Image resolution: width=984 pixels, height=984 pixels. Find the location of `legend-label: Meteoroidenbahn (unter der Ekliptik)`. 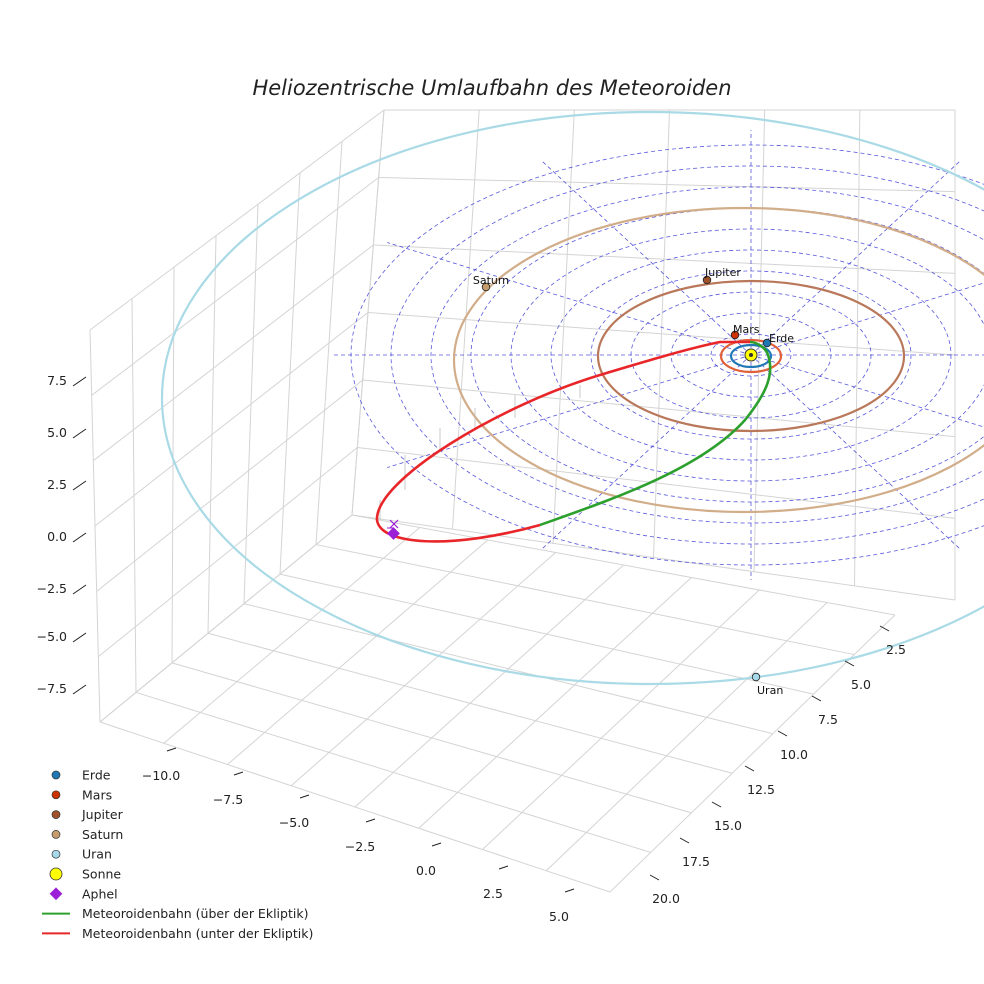

legend-label: Meteoroidenbahn (unter der Ekliptik) is located at coordinates (197, 933).